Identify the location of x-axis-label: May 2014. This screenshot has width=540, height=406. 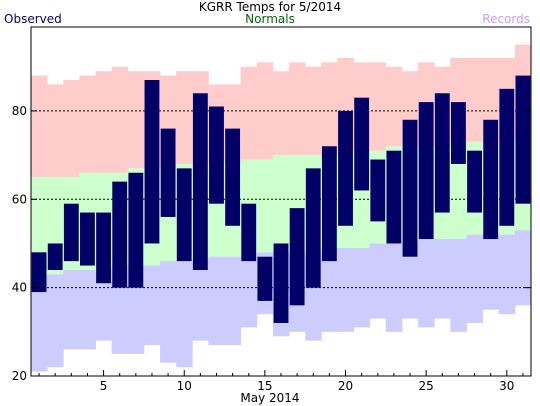
(270, 398).